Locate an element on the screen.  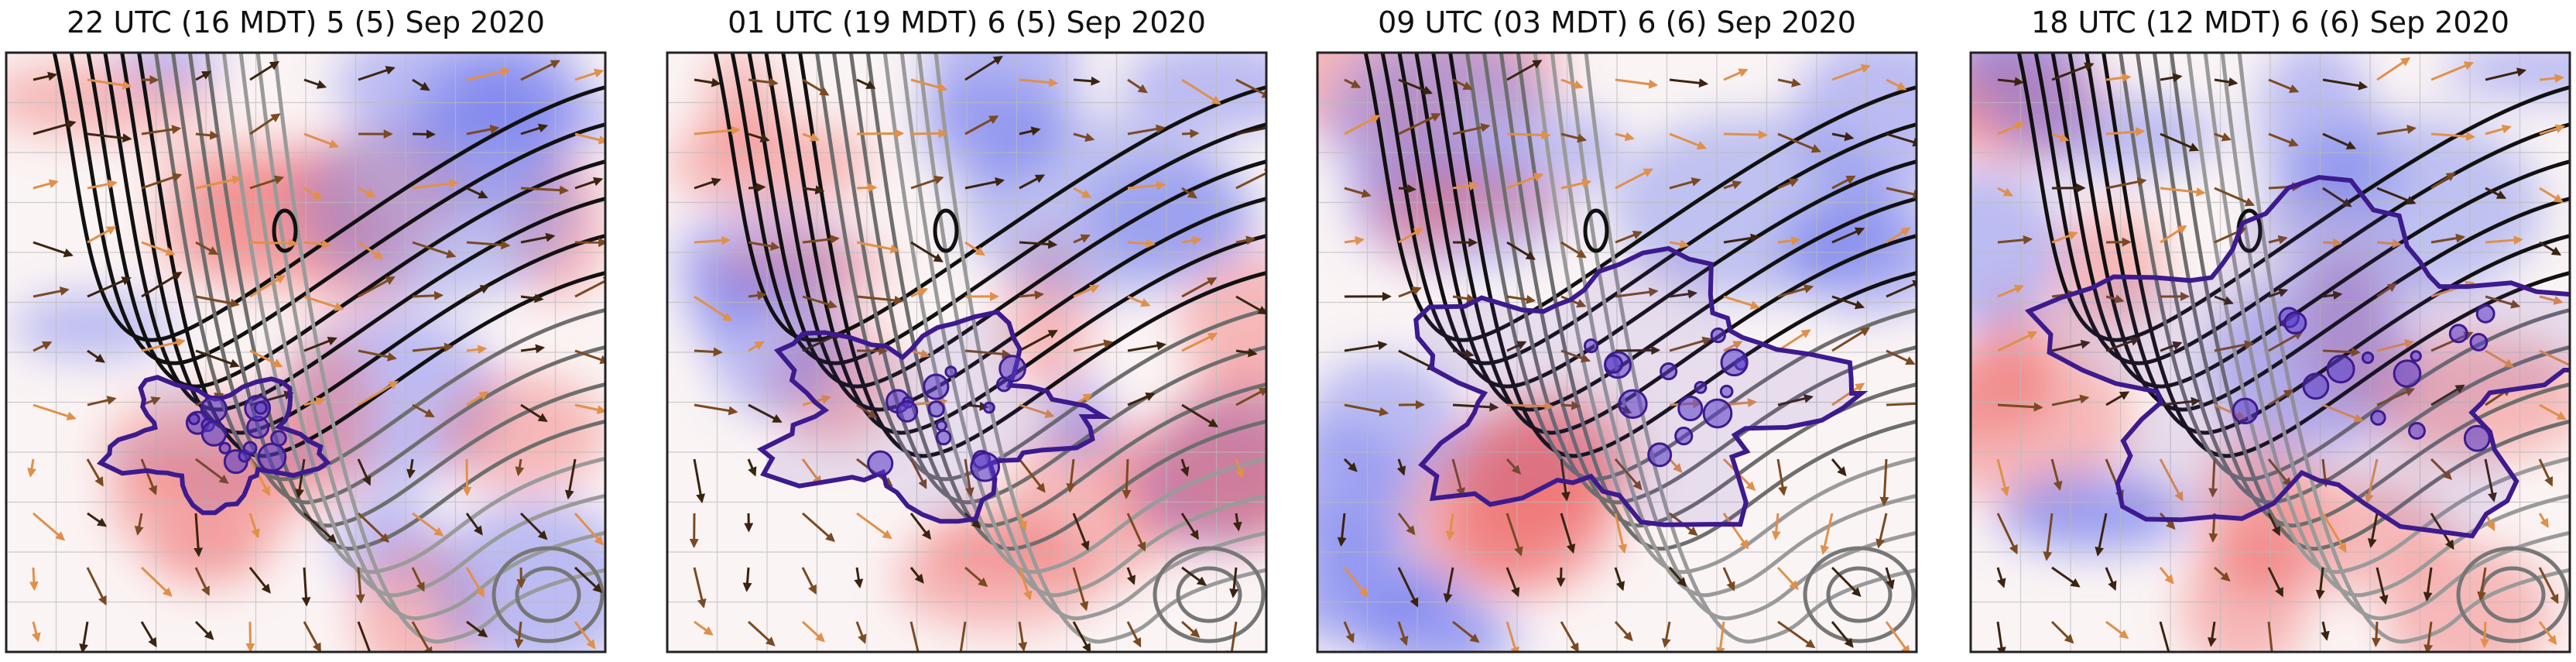
precip-outline is located at coordinates (934, 416).